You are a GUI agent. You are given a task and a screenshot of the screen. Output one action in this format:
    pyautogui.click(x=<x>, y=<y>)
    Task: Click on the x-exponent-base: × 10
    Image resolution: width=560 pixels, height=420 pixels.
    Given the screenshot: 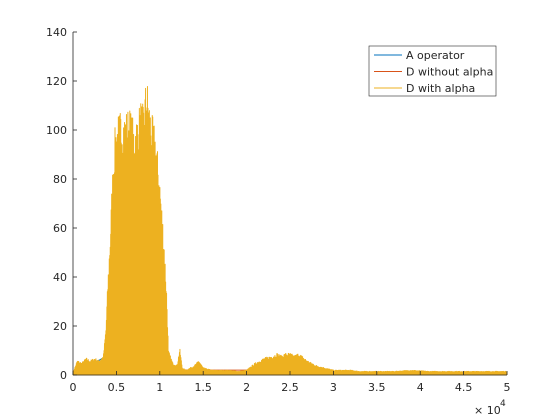 What is the action you would take?
    pyautogui.click(x=487, y=410)
    